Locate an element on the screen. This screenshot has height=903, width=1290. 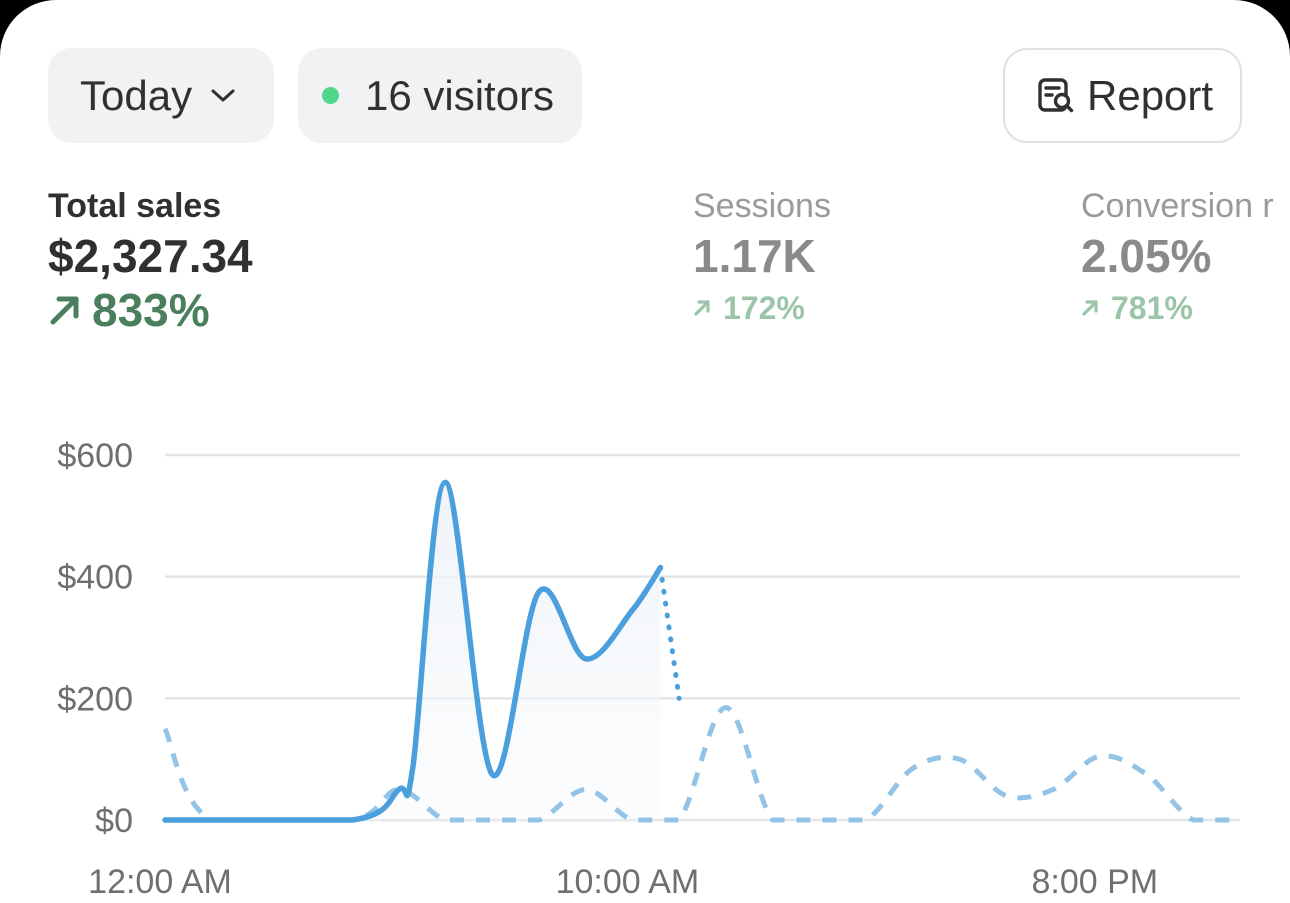
y-tick-label: $400 is located at coordinates (95, 578).